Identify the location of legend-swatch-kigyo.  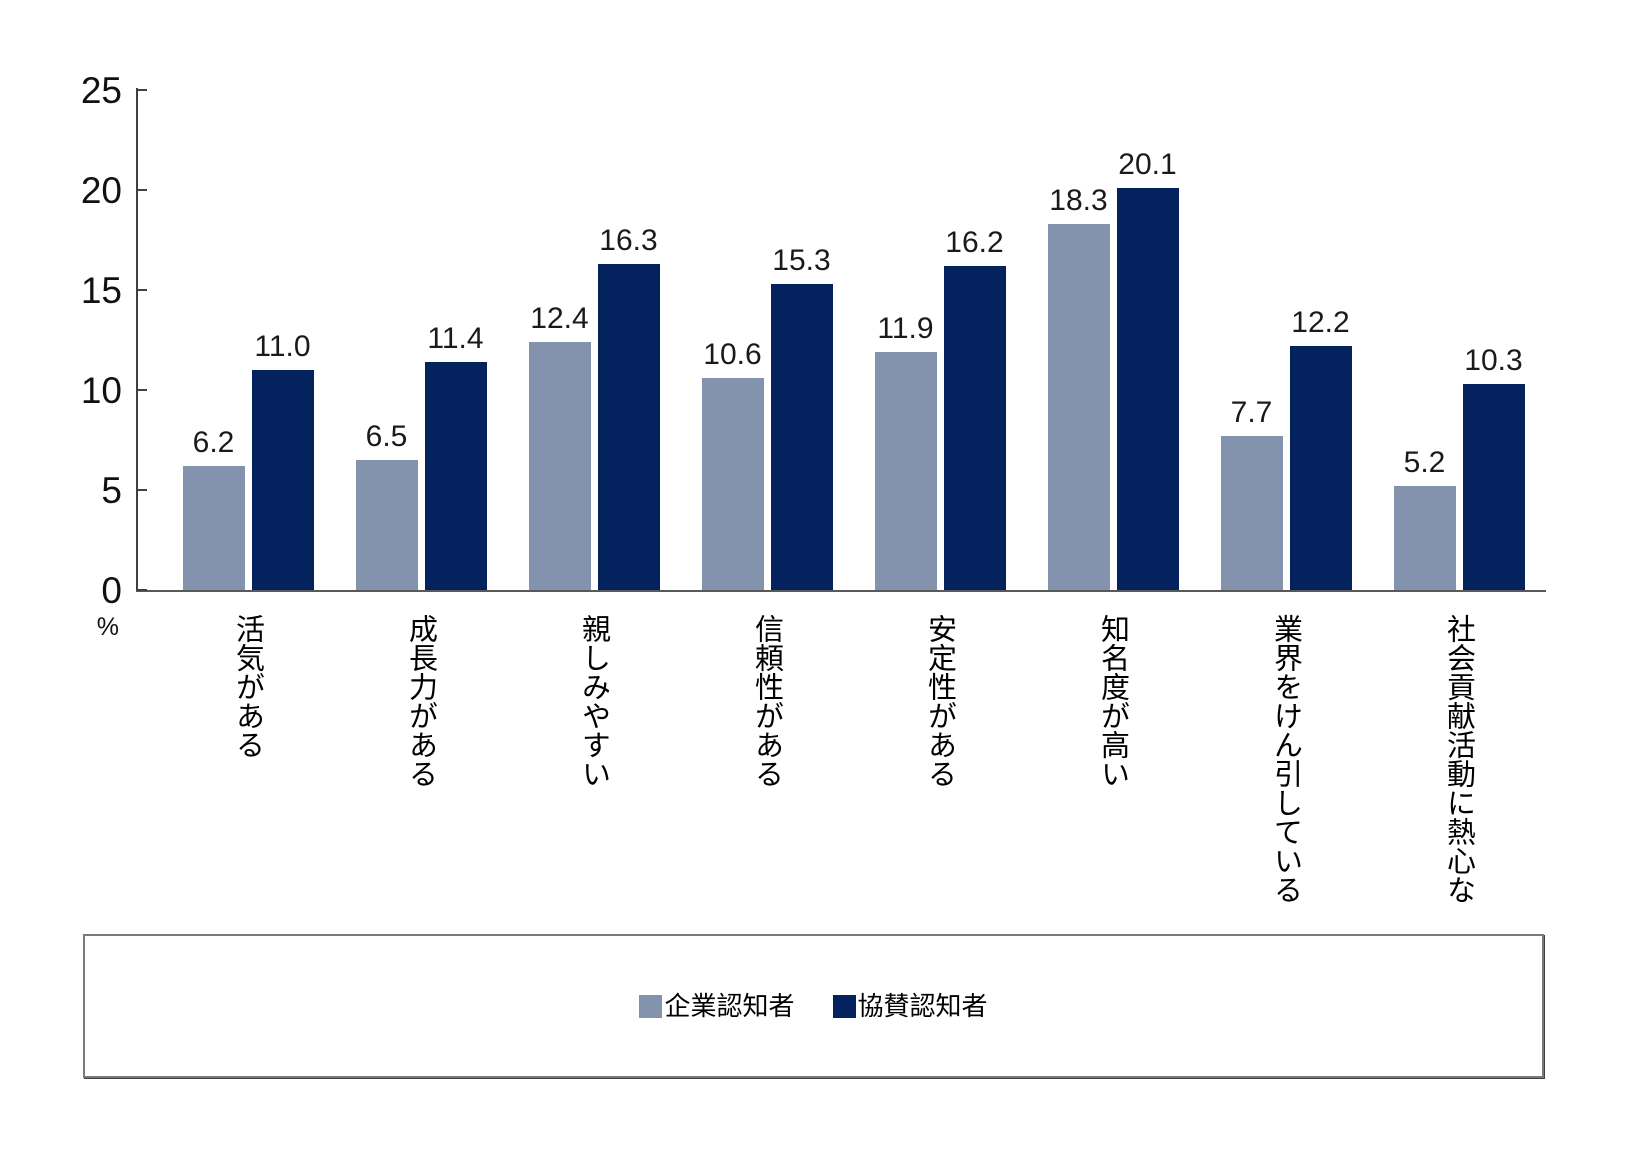
(651, 1006).